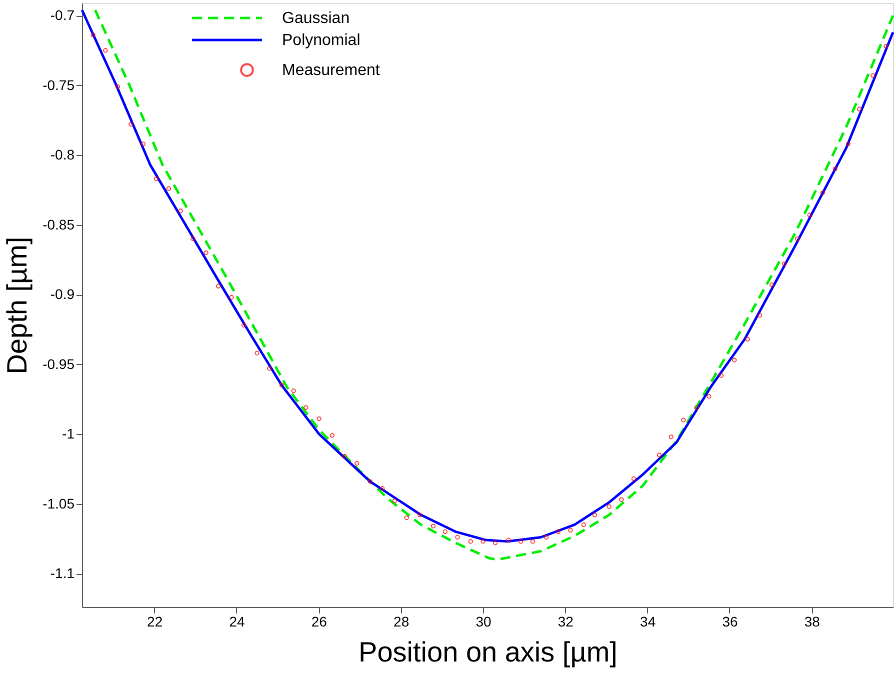  Describe the element at coordinates (68, 434) in the screenshot. I see `y-tick-label: -1` at that location.